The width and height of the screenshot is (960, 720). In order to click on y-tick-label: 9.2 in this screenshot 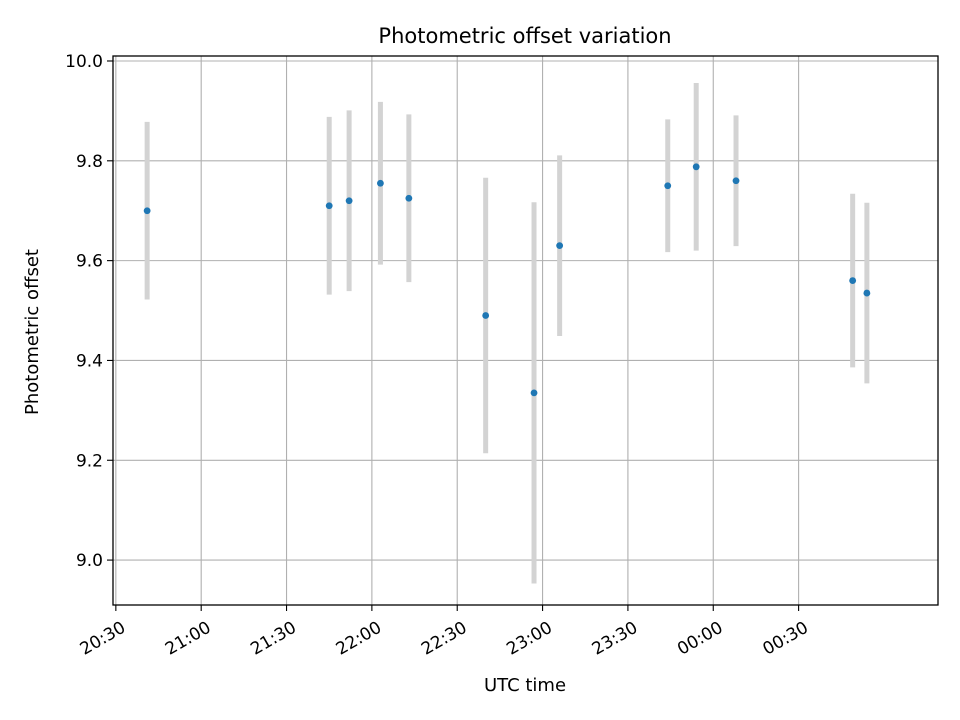, I will do `click(89, 461)`.